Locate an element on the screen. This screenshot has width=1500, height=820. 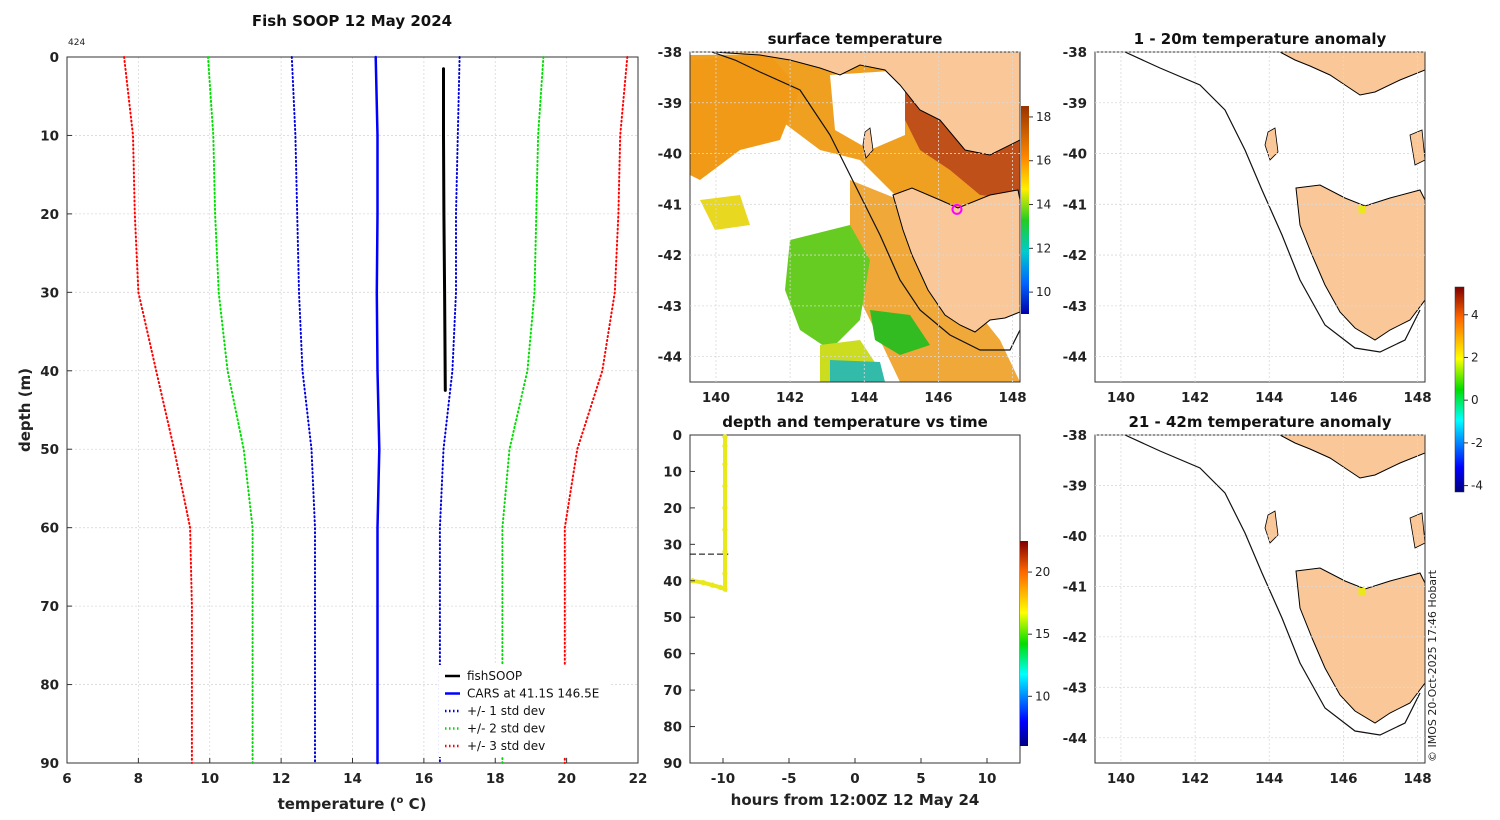
anomaly-lower-ticks: 140 142 144 146 148 -38 -39 -40 -41 -42 -43 -44 is located at coordinates (1247, 607).